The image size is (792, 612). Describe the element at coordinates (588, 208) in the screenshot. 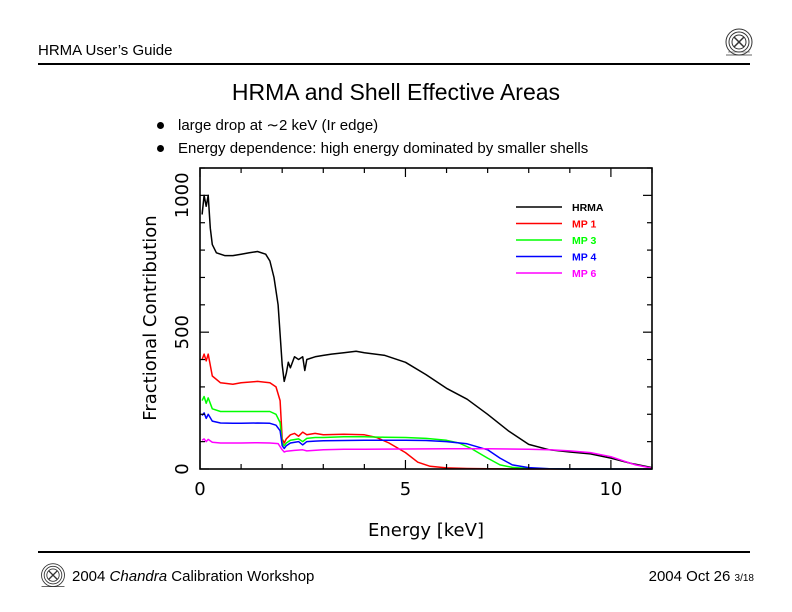

I see `legend-label: HRMA` at that location.